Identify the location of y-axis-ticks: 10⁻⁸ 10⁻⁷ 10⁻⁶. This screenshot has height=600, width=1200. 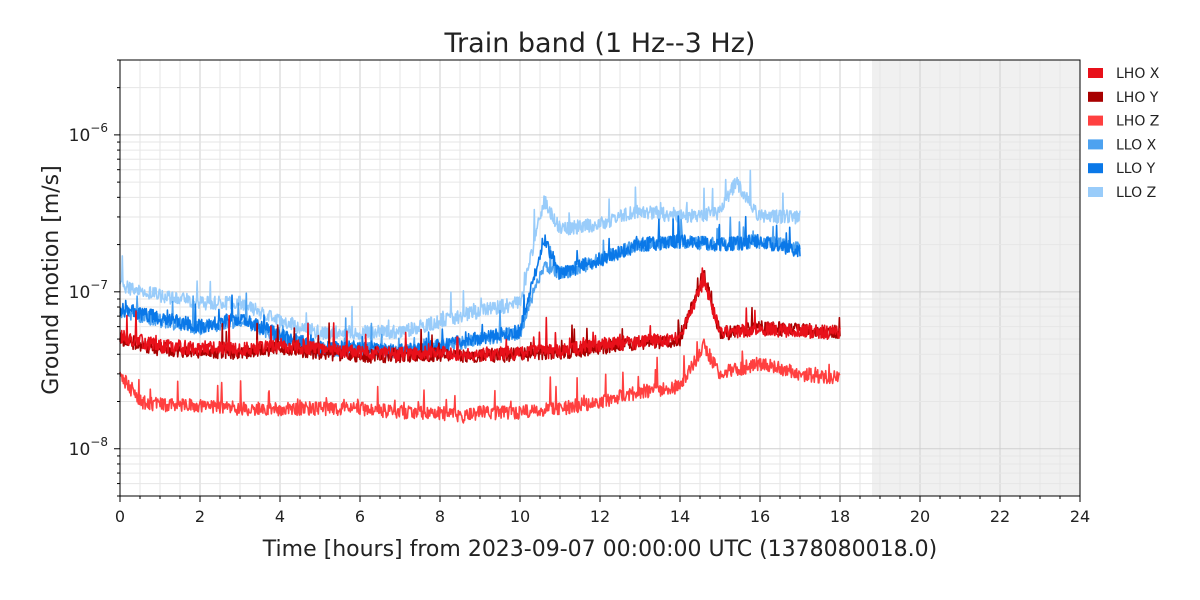
(94, 278).